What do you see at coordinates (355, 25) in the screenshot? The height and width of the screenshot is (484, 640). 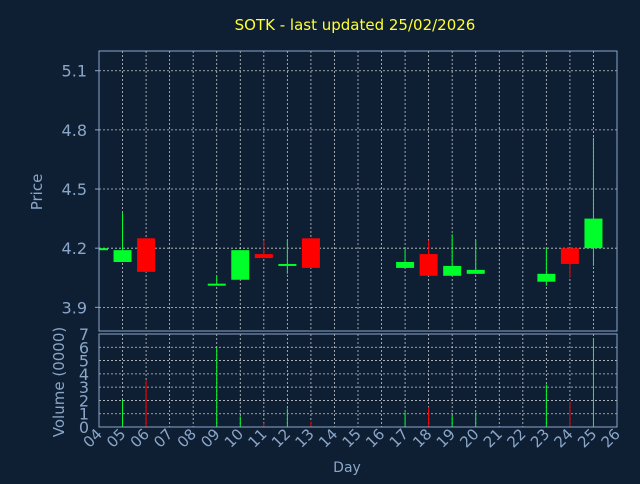 I see `chart-title: SOTK - last updated 25/02/2026` at bounding box center [355, 25].